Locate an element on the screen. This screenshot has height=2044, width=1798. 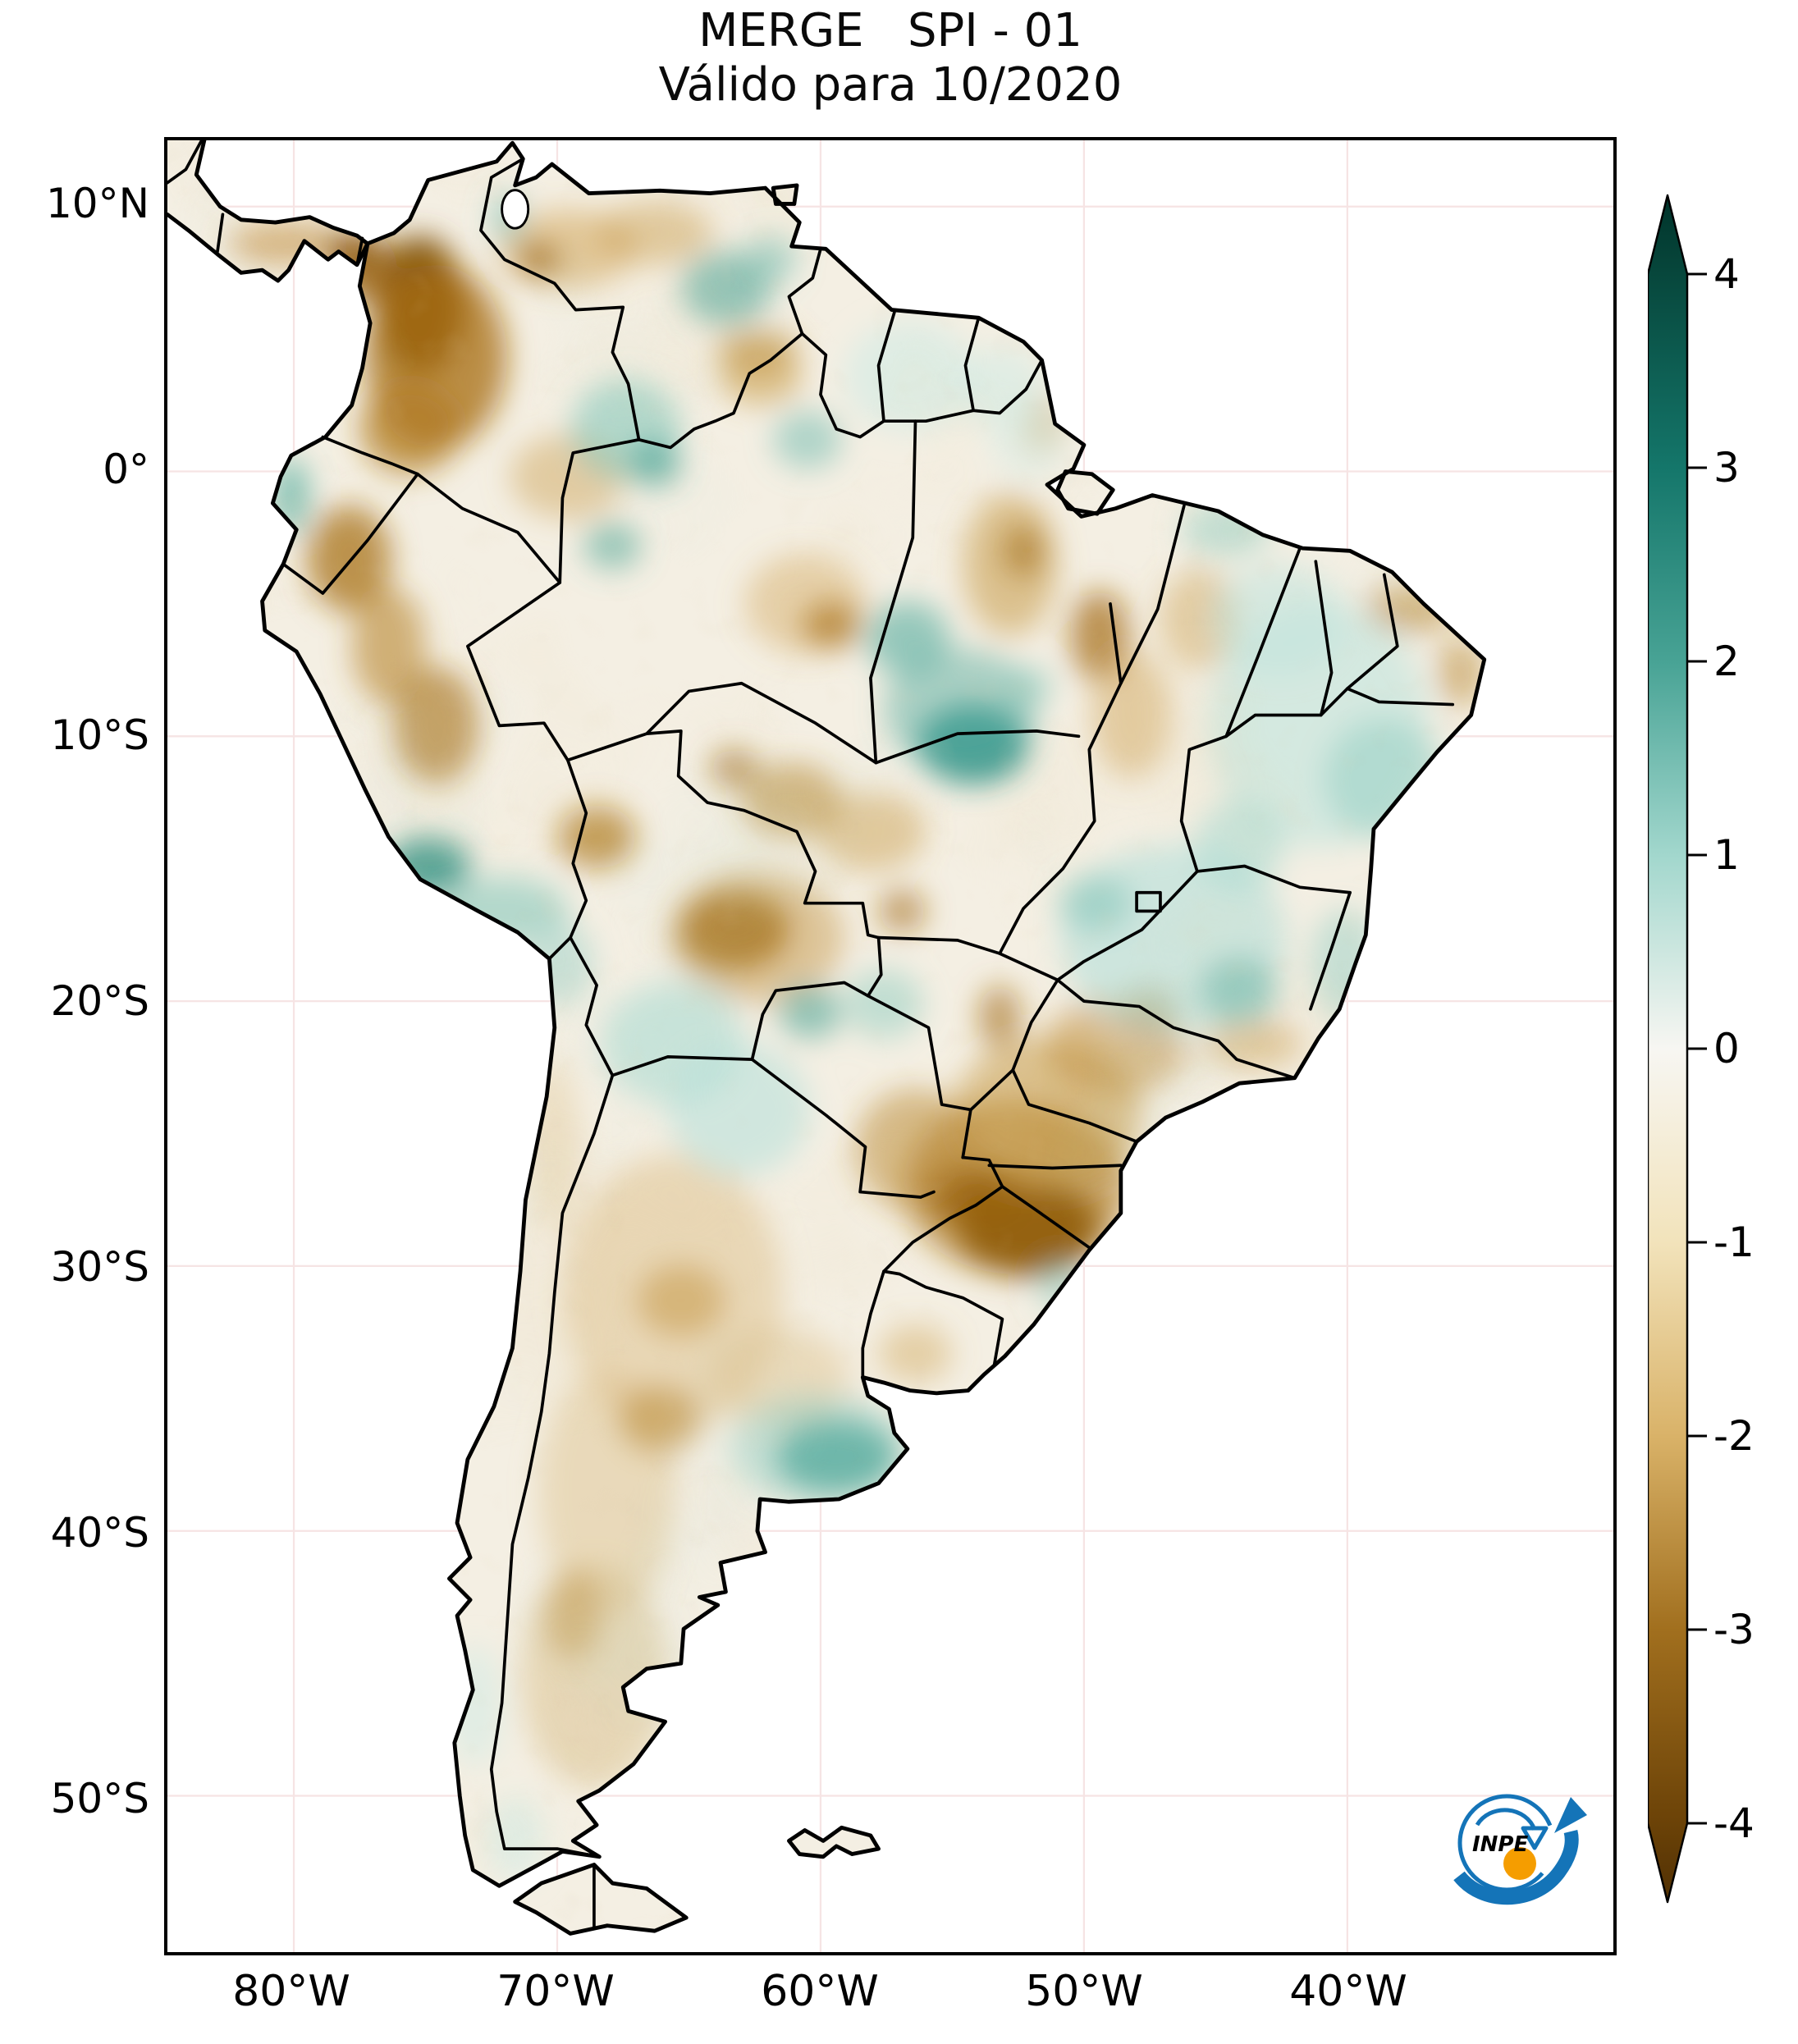
lon-tick-70w: 70°W is located at coordinates (555, 1992).